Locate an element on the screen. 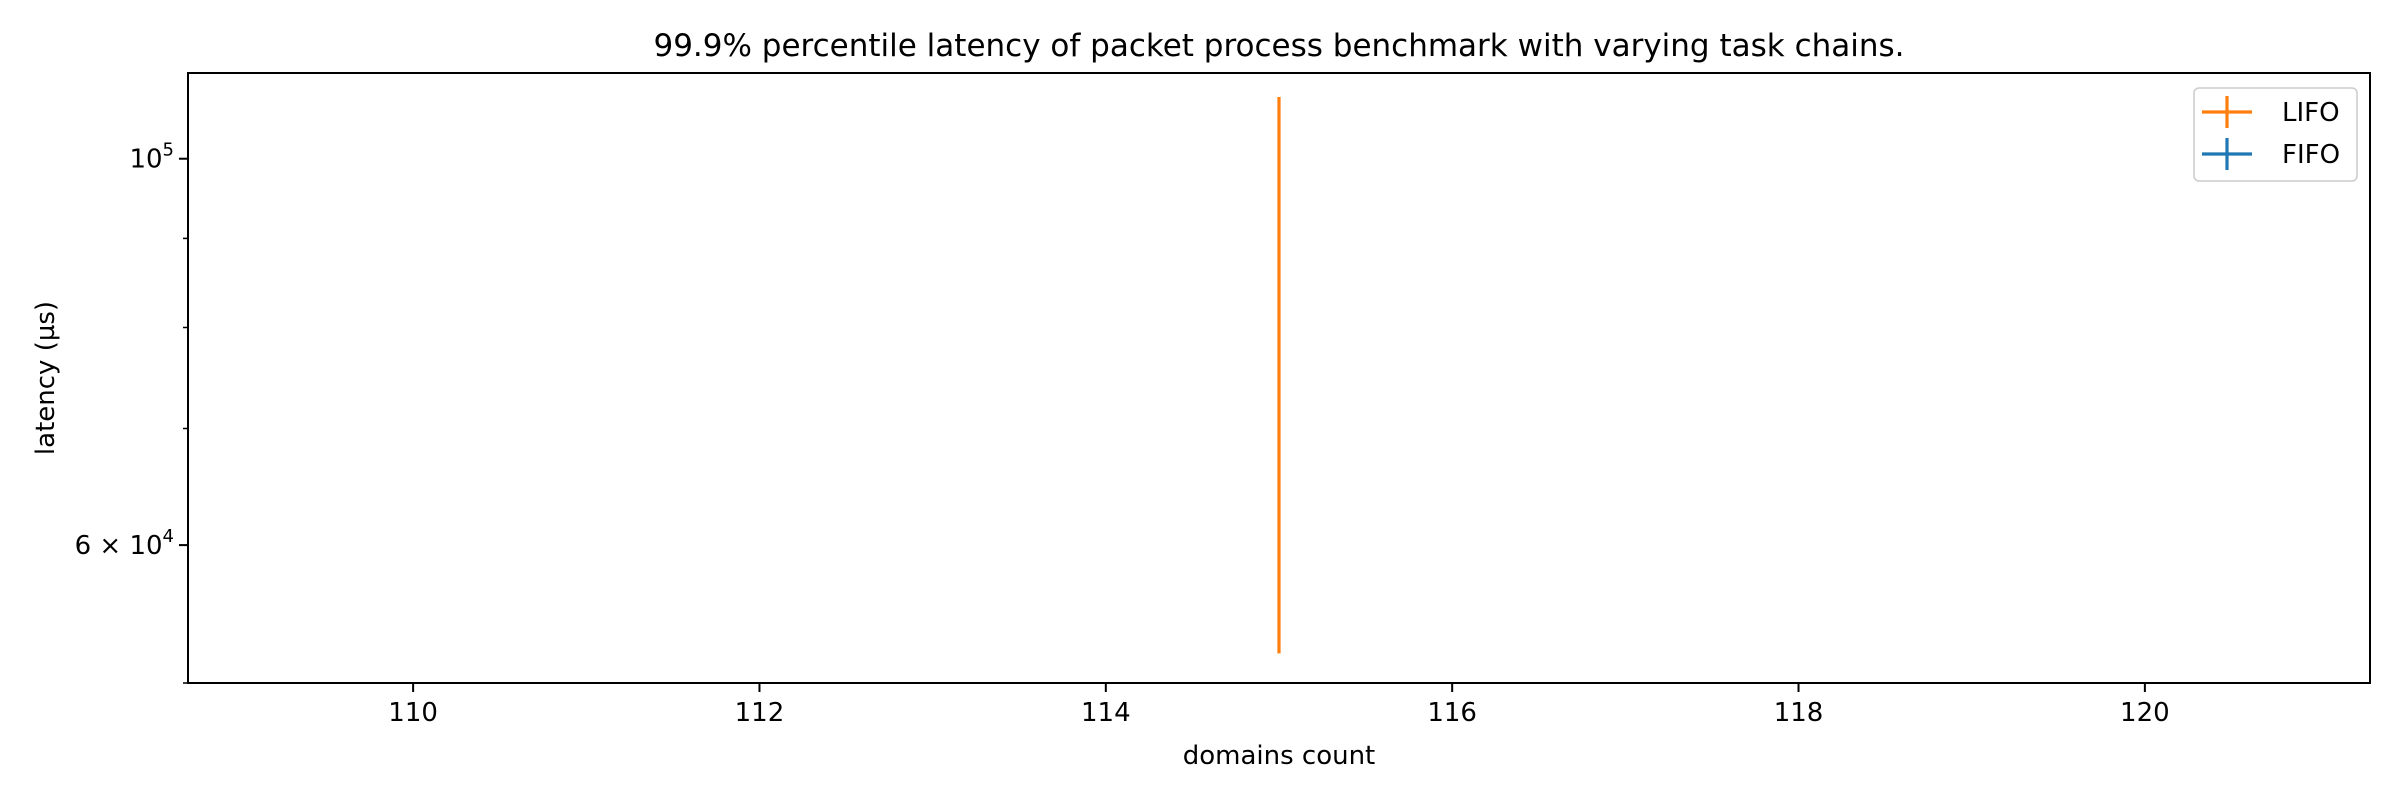 The height and width of the screenshot is (800, 2400). y-tick-label: 105 is located at coordinates (151, 157).